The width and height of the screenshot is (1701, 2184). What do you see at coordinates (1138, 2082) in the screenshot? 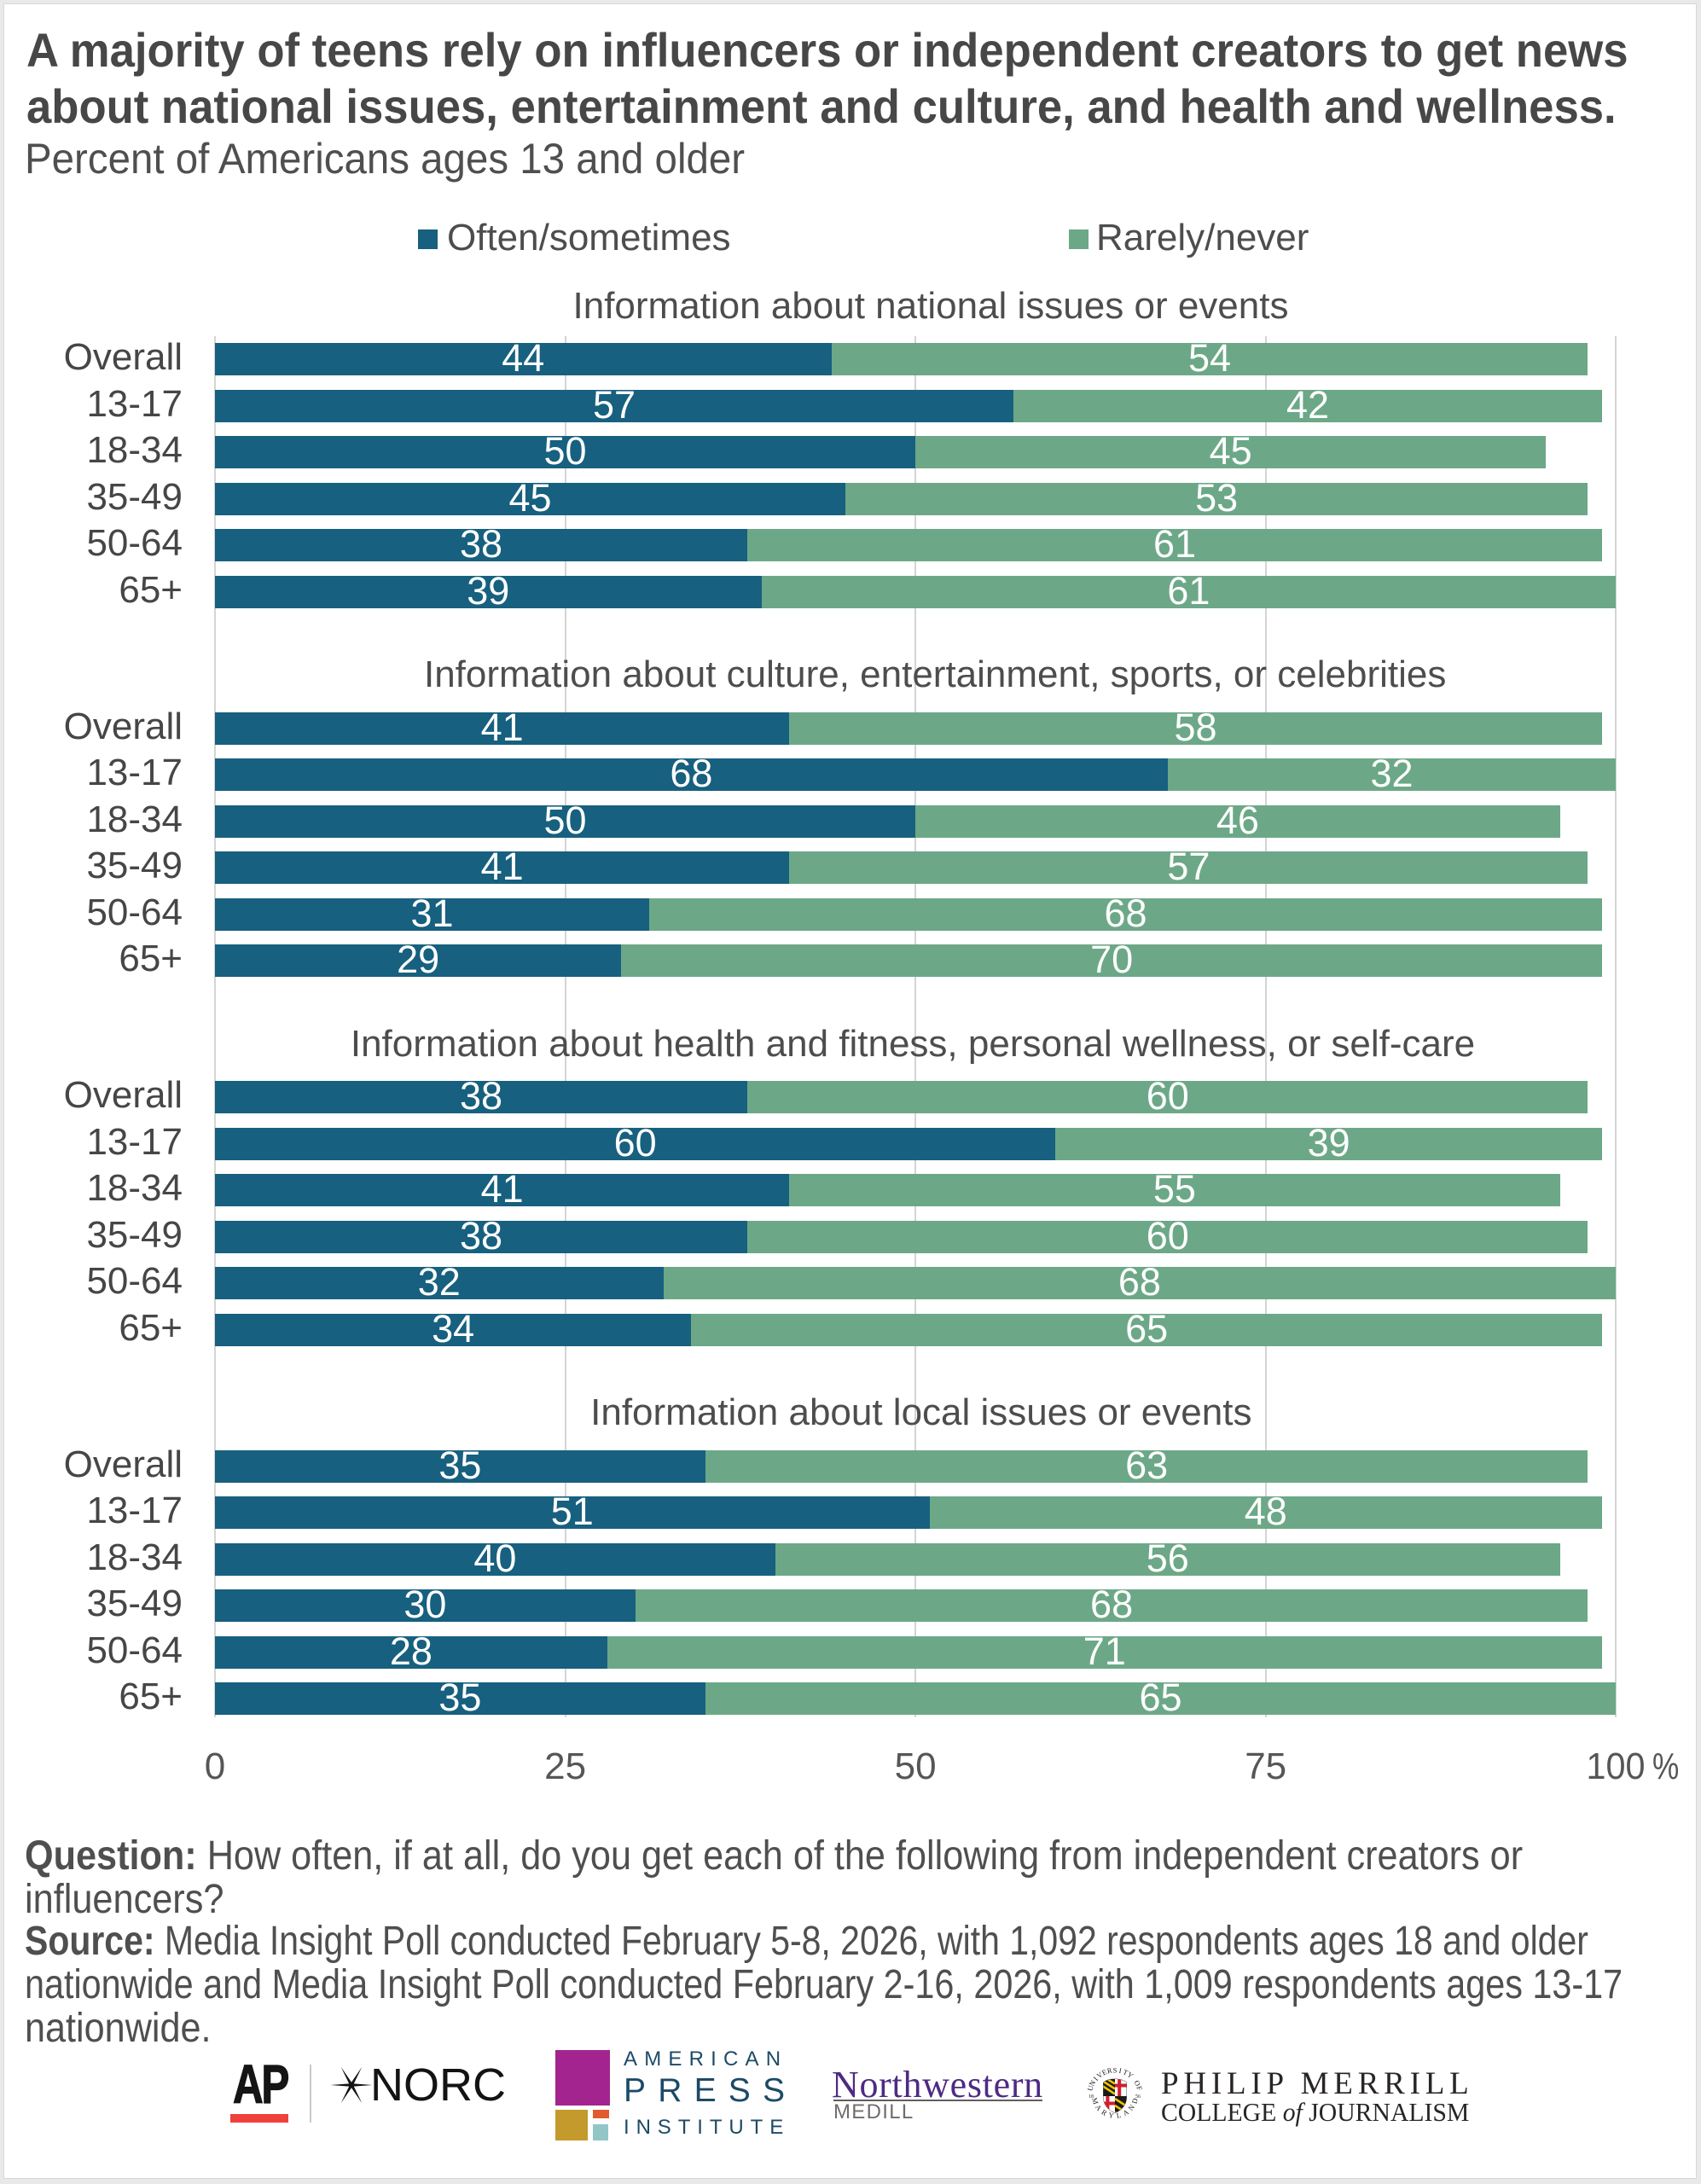
I see `svg-text: O` at bounding box center [1138, 2082].